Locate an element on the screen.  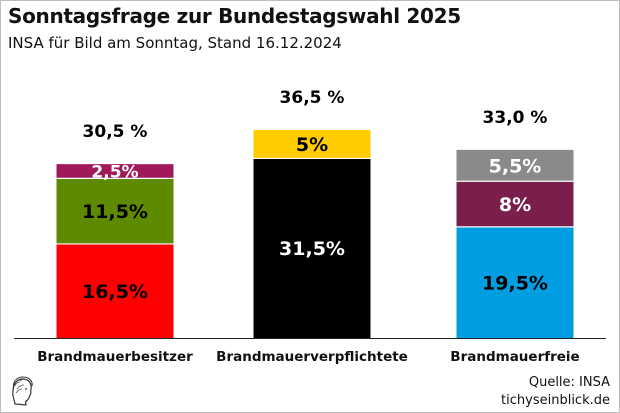
category-tick-label: Brandmauerbesitzer is located at coordinates (115, 357).